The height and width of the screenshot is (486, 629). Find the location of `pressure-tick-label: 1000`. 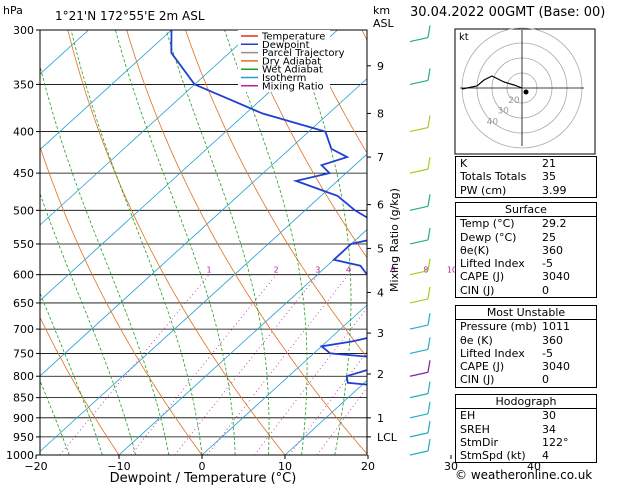

pressure-tick-label: 1000 is located at coordinates (20, 455).